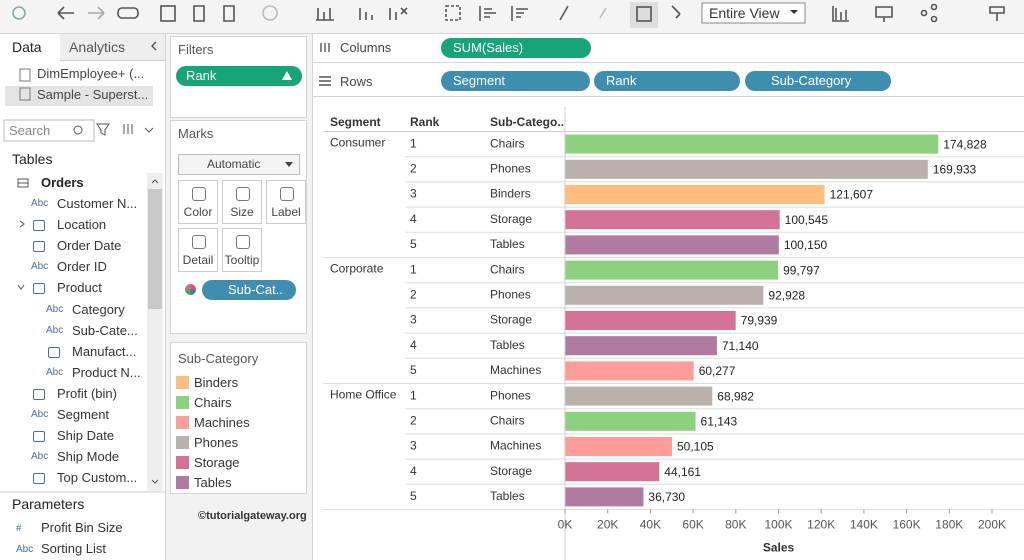 Image resolution: width=1024 pixels, height=560 pixels. Describe the element at coordinates (97, 47) in the screenshot. I see `pane-tab: Analytics` at that location.